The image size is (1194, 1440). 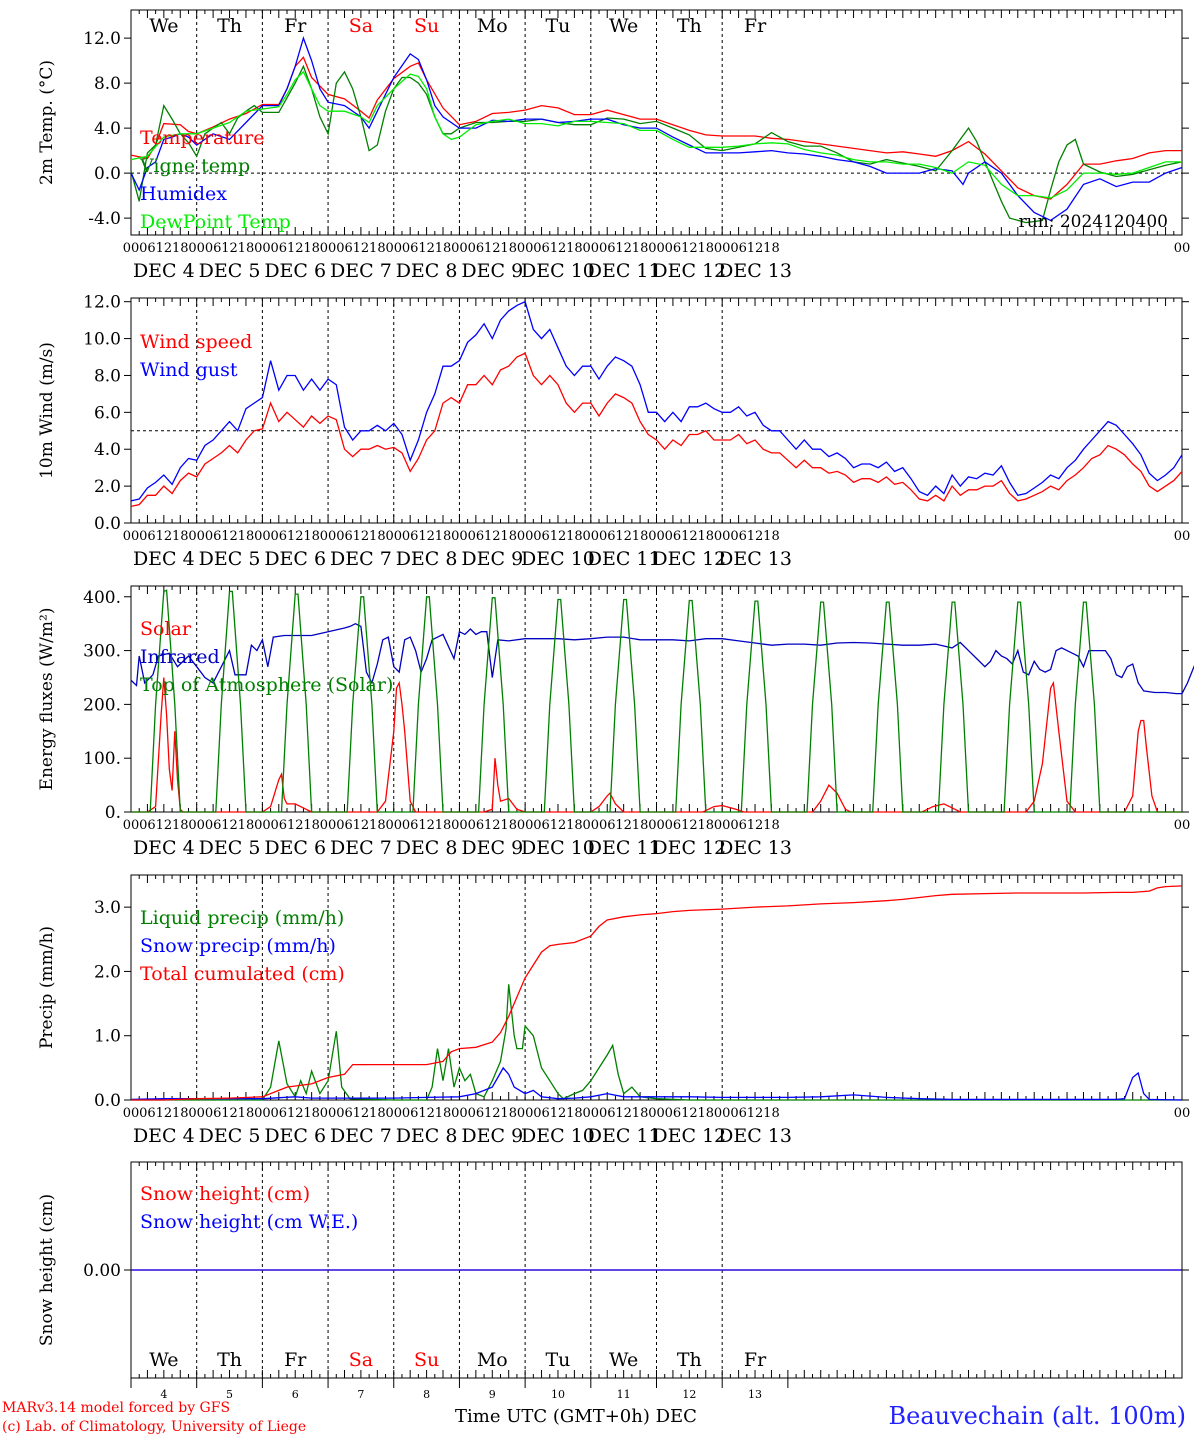 I want to click on weekday-label-bottom: Tu, so click(x=558, y=1360).